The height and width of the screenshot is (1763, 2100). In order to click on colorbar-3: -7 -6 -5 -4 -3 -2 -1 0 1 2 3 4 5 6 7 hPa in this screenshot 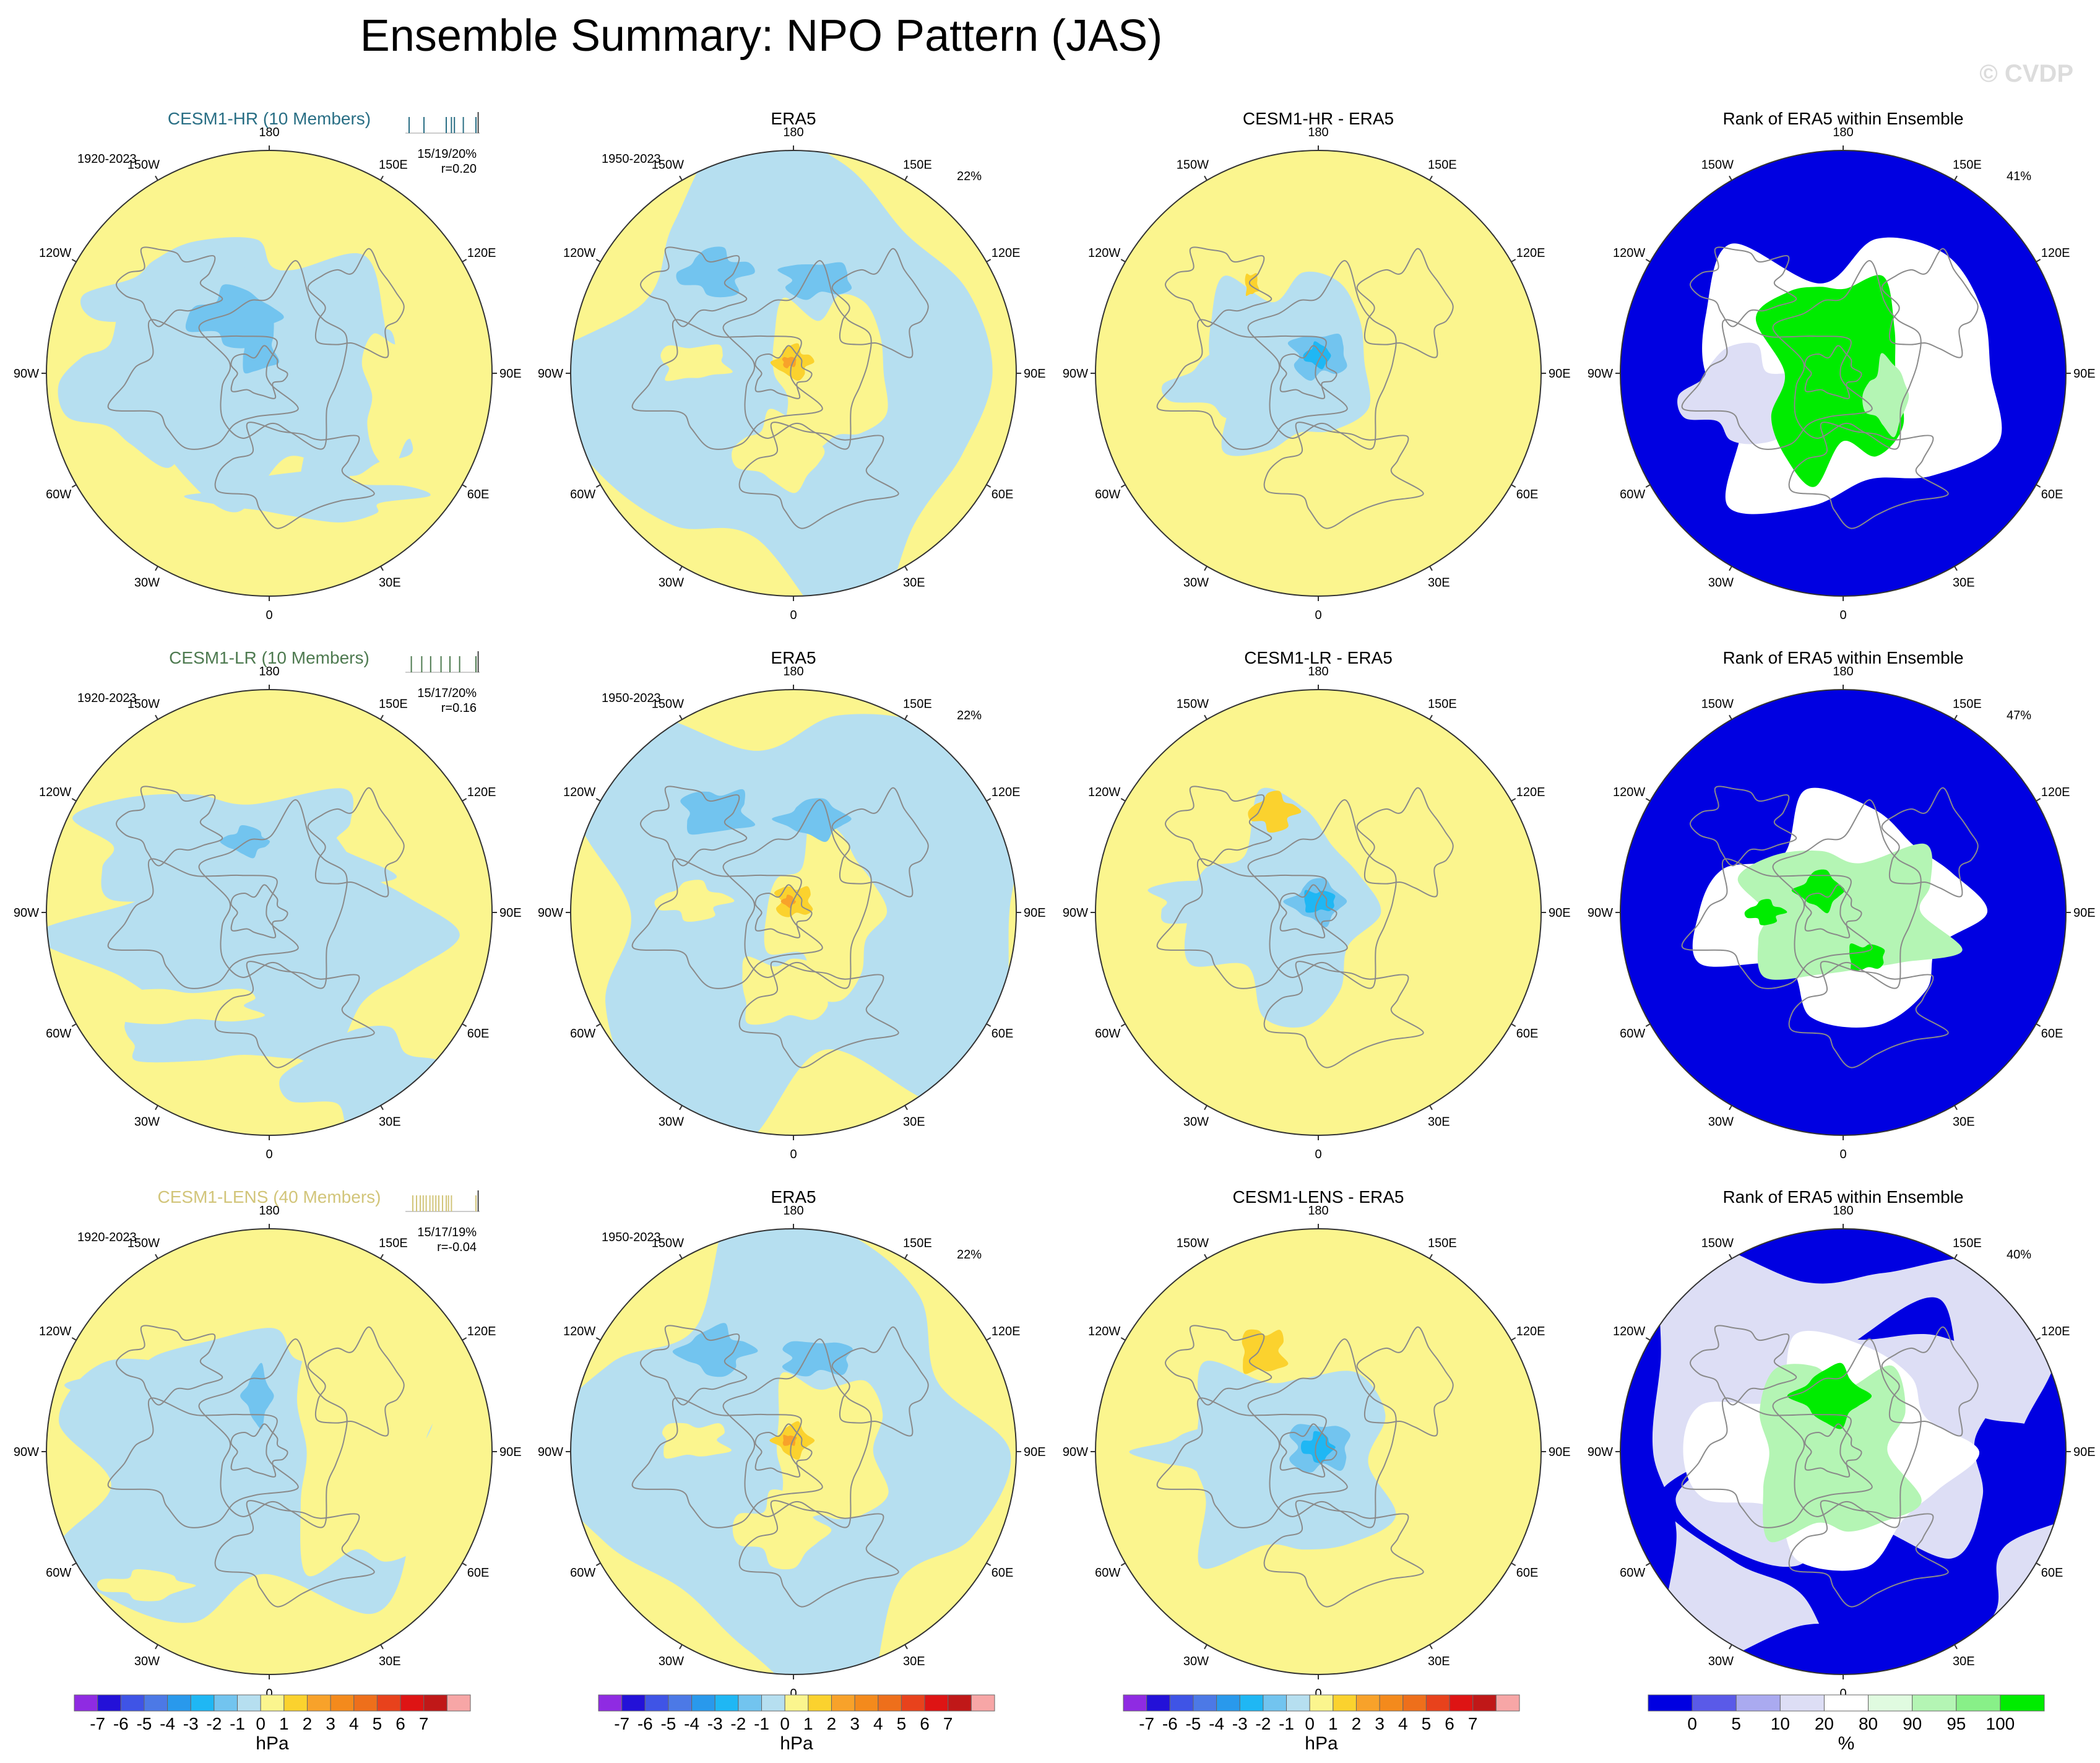, I will do `click(1321, 1724)`.